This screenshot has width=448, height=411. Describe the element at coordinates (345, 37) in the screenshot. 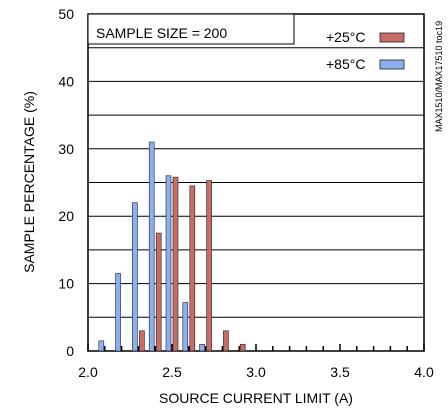

I see `legend-label: +25°C` at that location.